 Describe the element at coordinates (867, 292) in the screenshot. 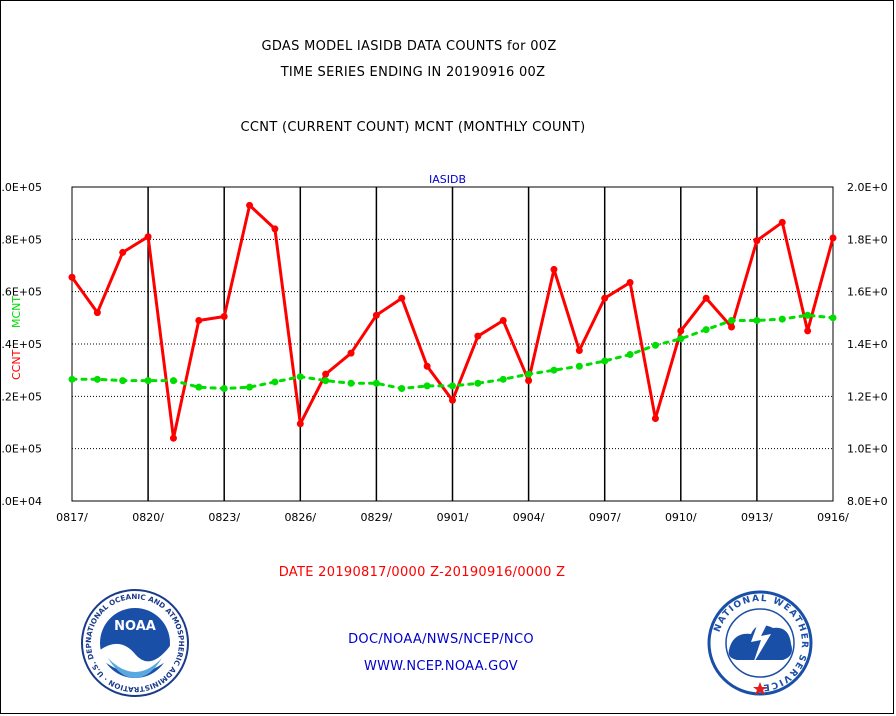

I see `right-ytick-label: 1.6E+0` at that location.